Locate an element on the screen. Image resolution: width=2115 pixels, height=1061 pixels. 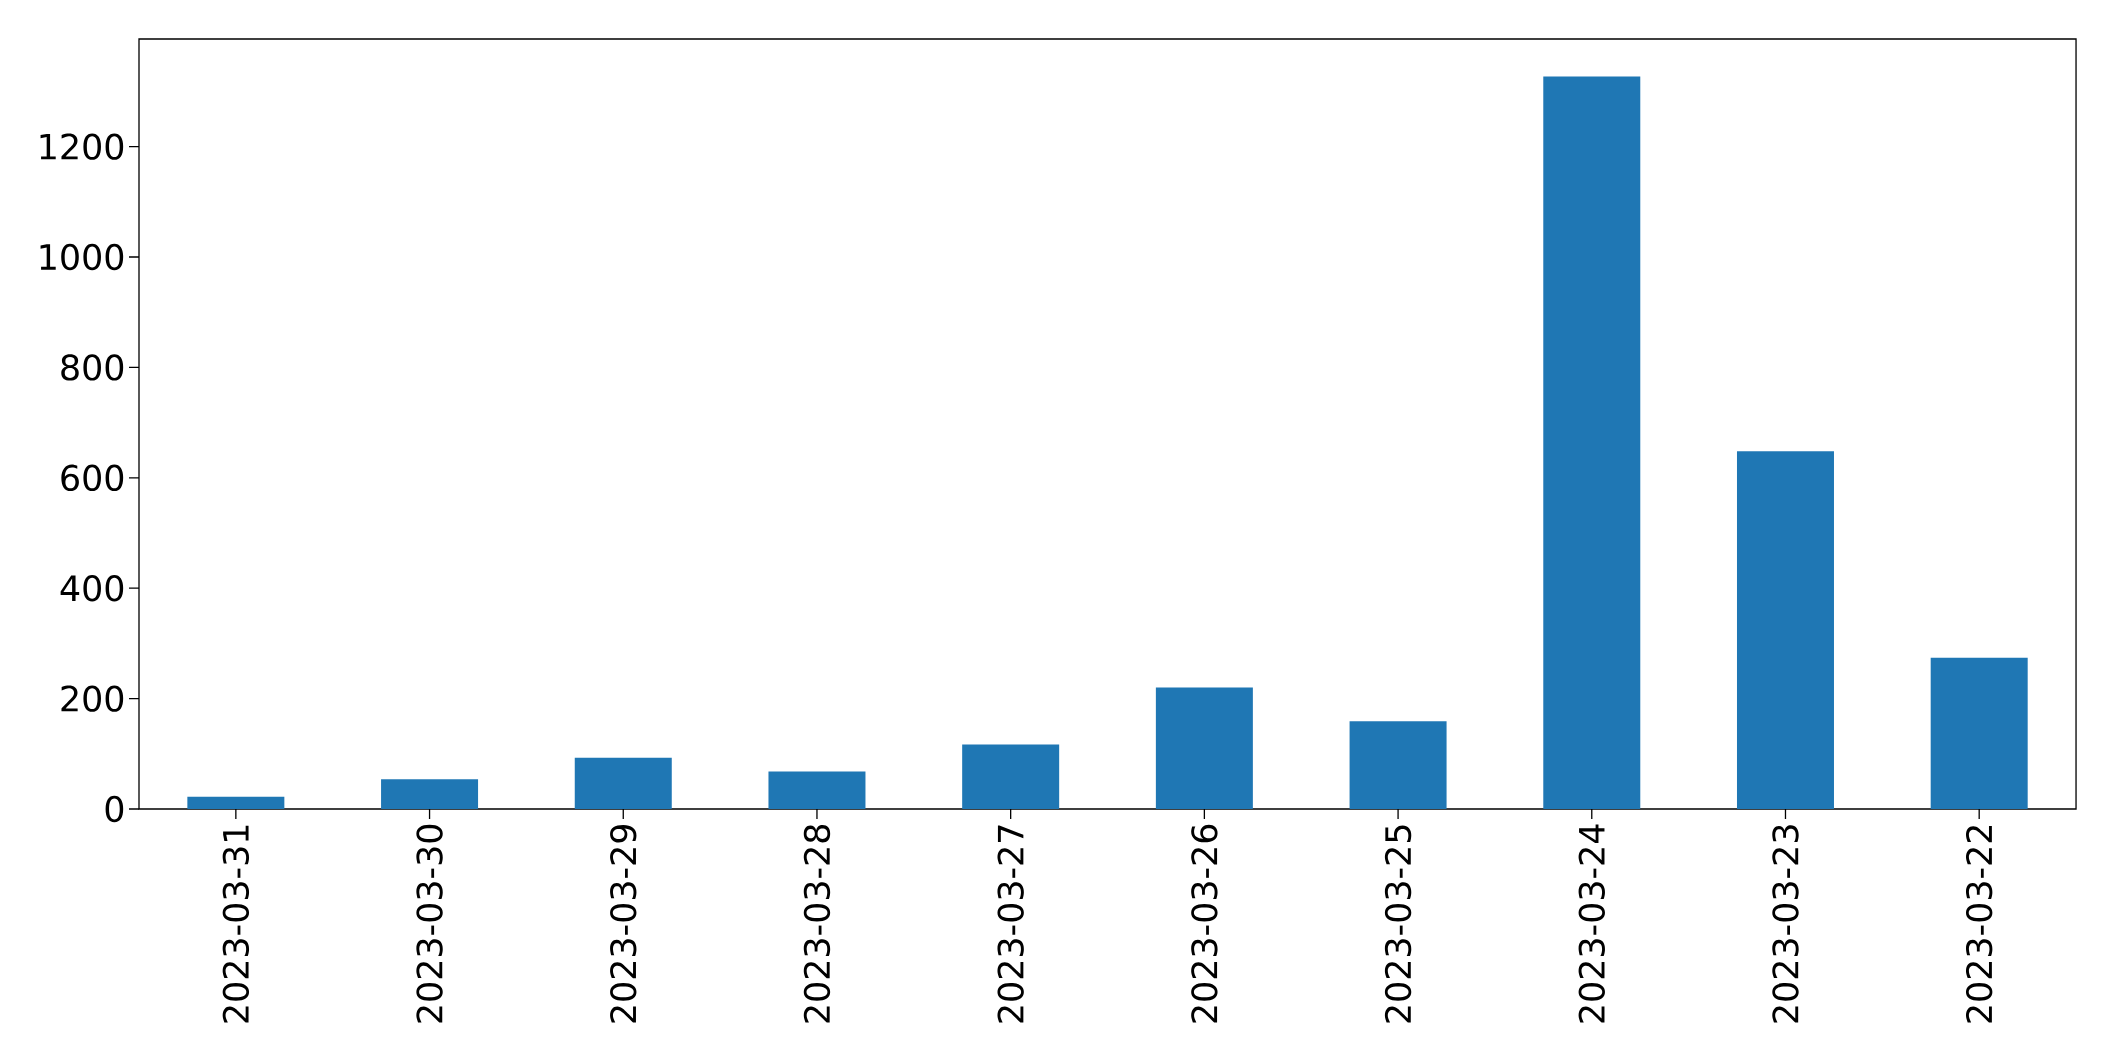
x-tick-label: 2023-03-22 is located at coordinates (1979, 924).